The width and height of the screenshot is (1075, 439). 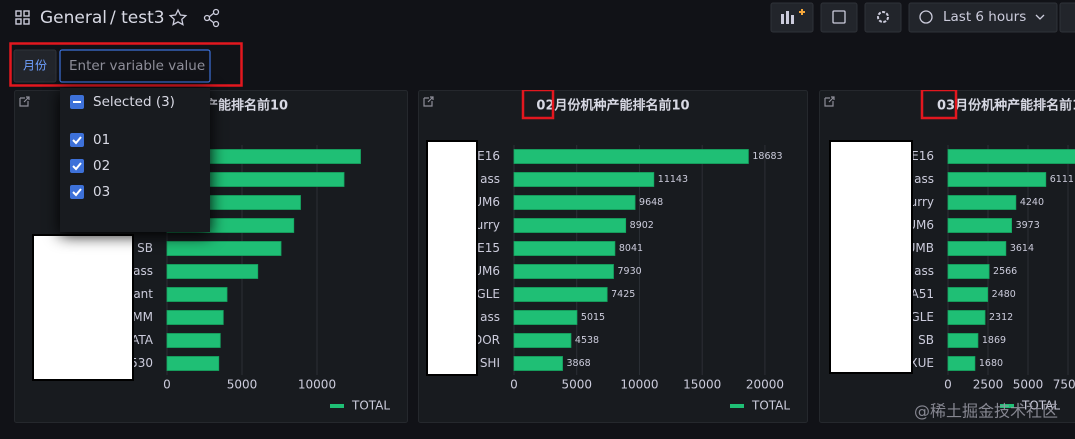 What do you see at coordinates (1001, 317) in the screenshot?
I see `value-label: 2312` at bounding box center [1001, 317].